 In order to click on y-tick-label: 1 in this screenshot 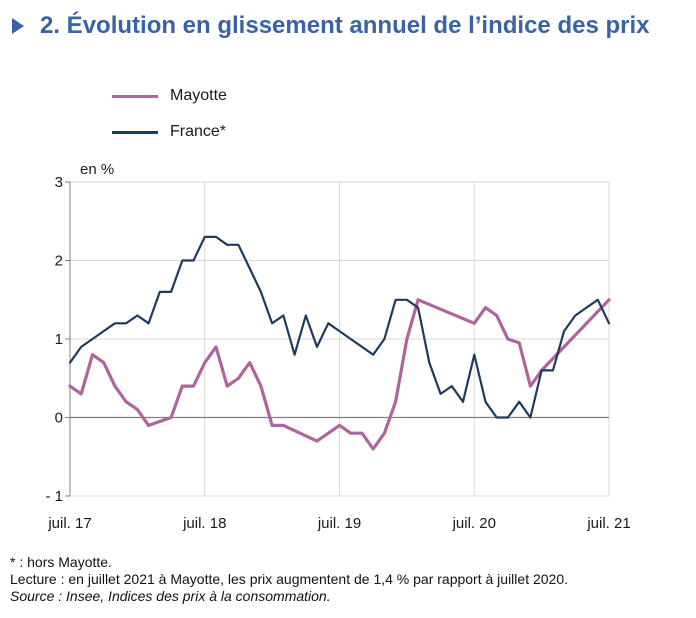, I will do `click(59, 339)`.